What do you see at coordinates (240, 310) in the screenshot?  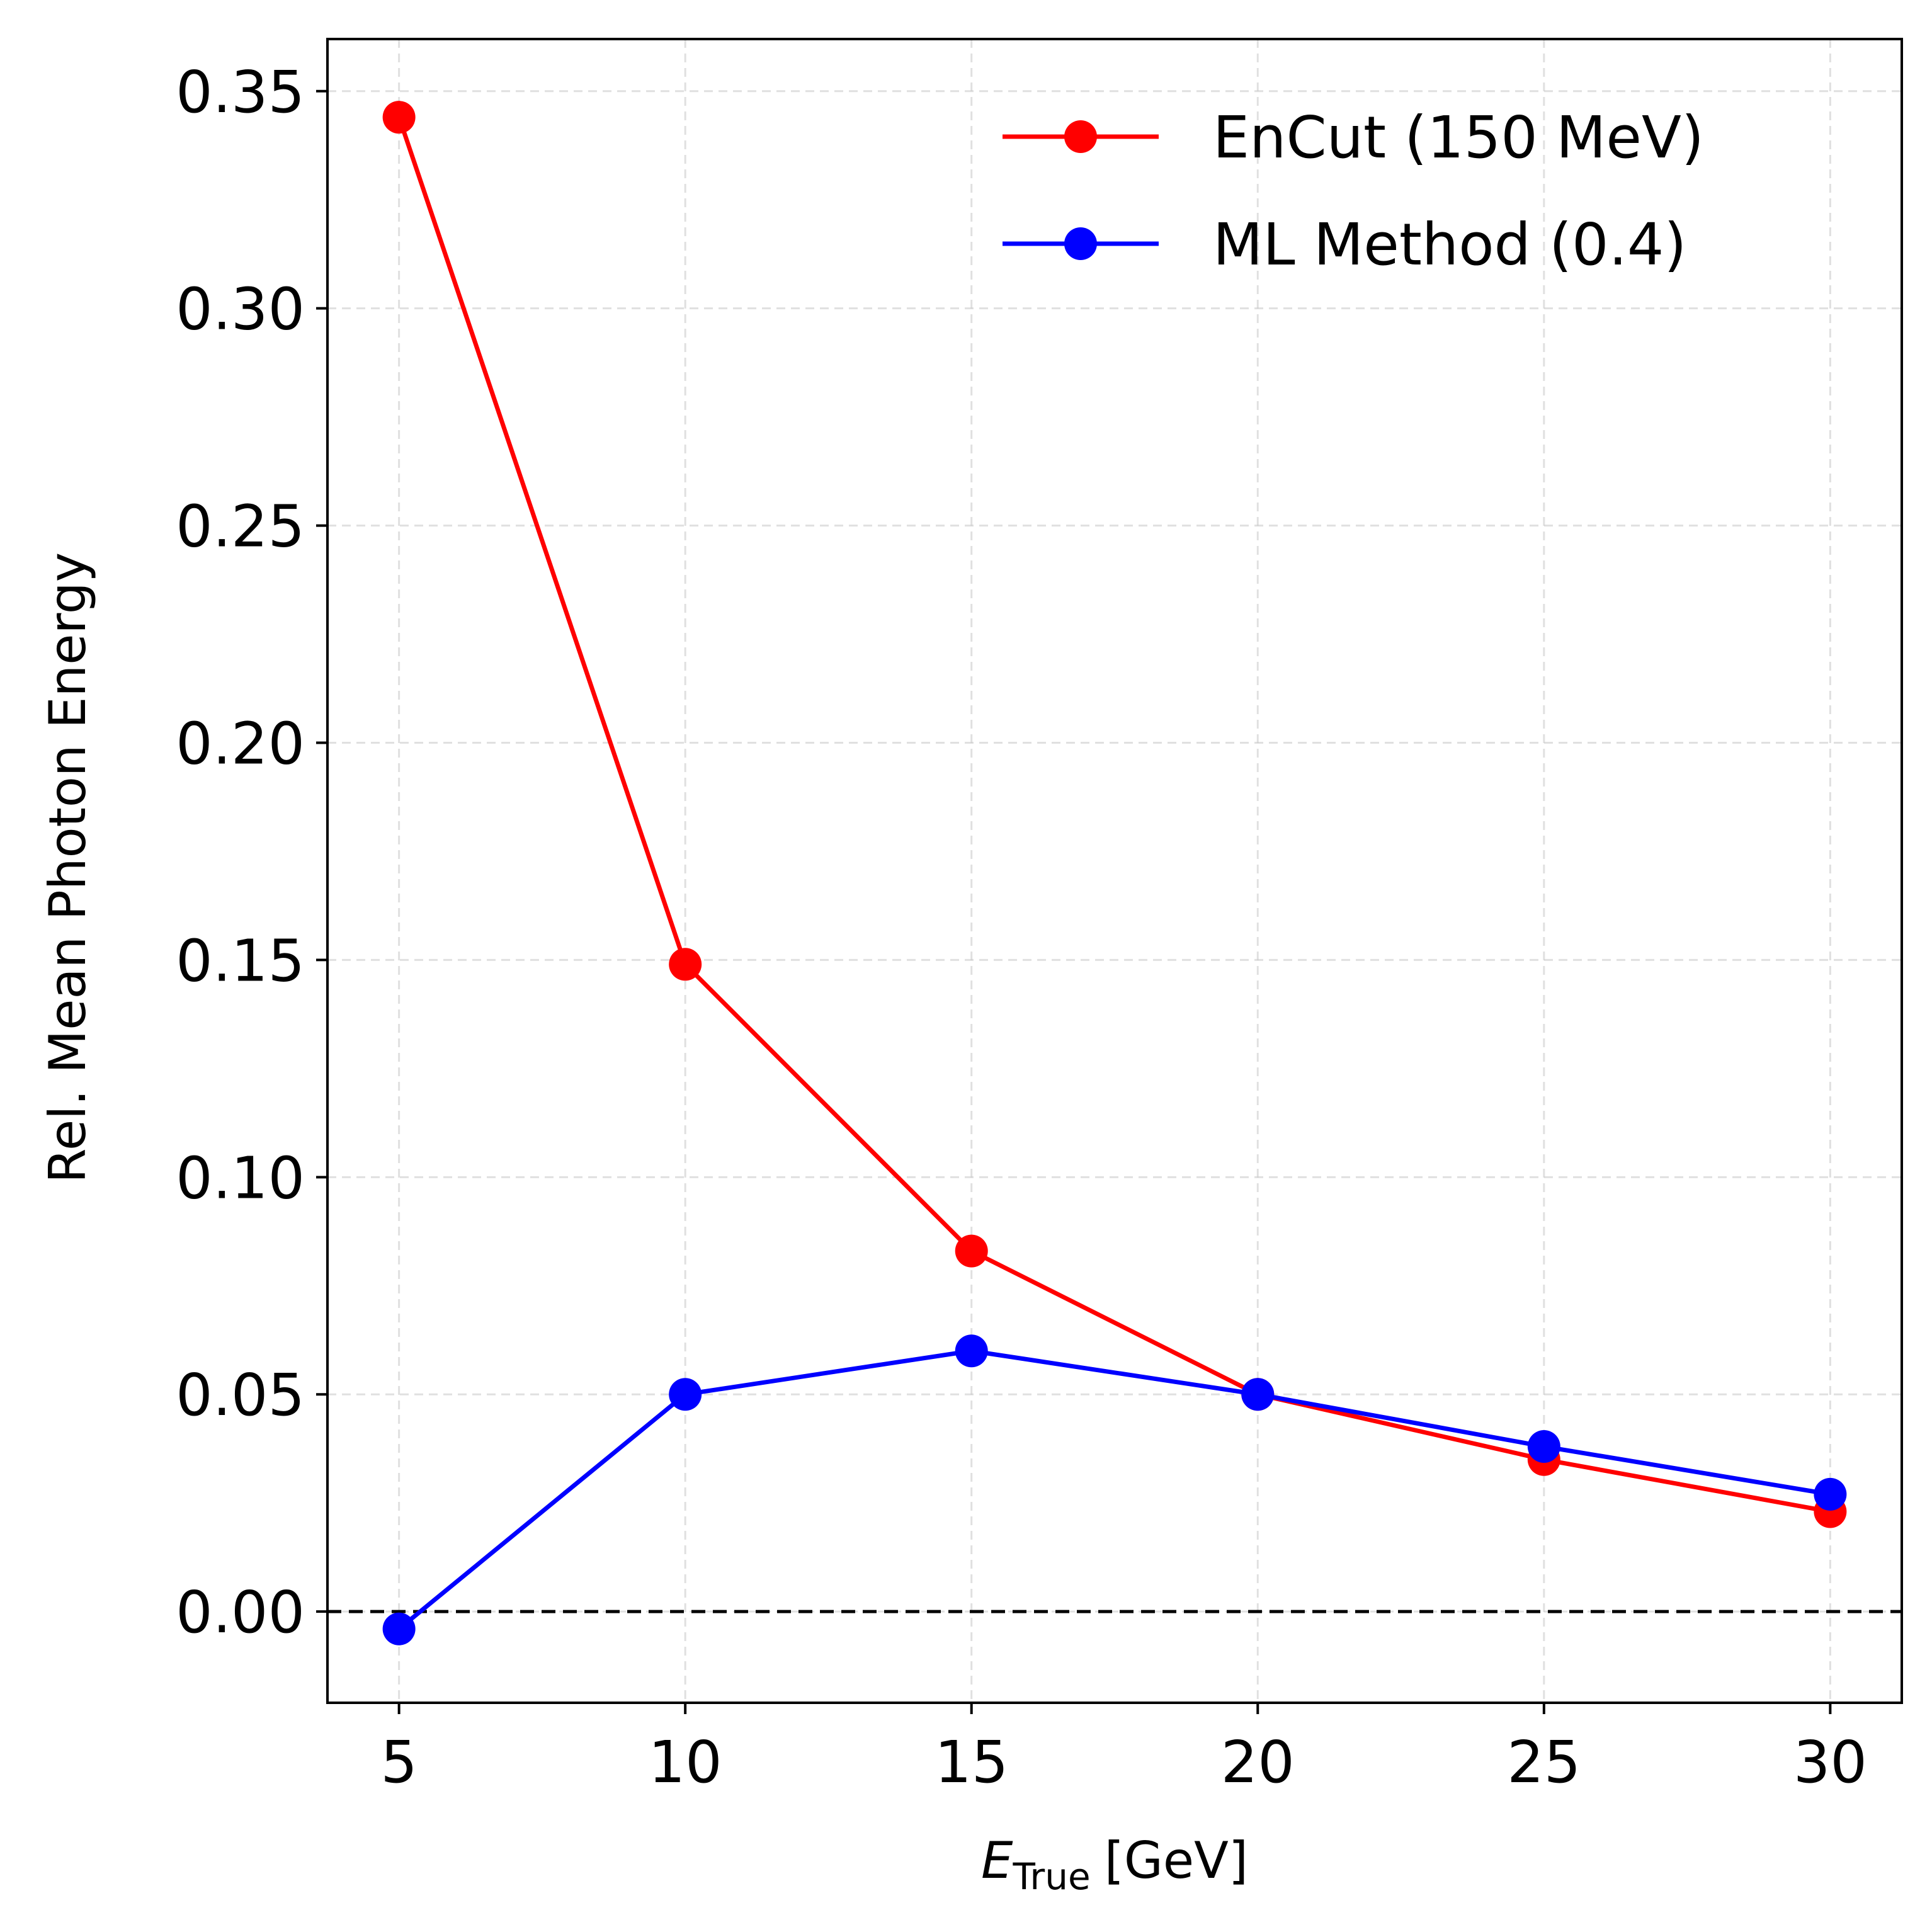 I see `y-tick-label: 0.30` at bounding box center [240, 310].